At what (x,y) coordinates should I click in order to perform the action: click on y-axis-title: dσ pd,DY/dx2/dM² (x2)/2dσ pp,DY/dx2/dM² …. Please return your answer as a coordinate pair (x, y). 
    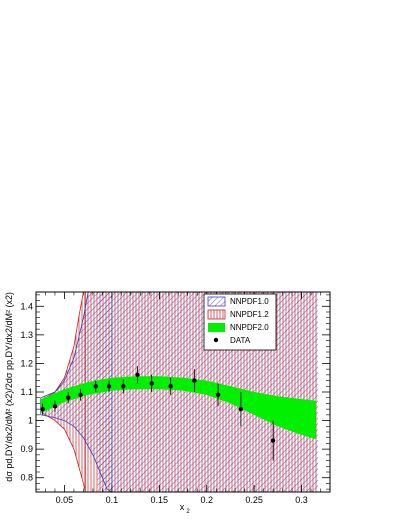
    Looking at the image, I should click on (9, 387).